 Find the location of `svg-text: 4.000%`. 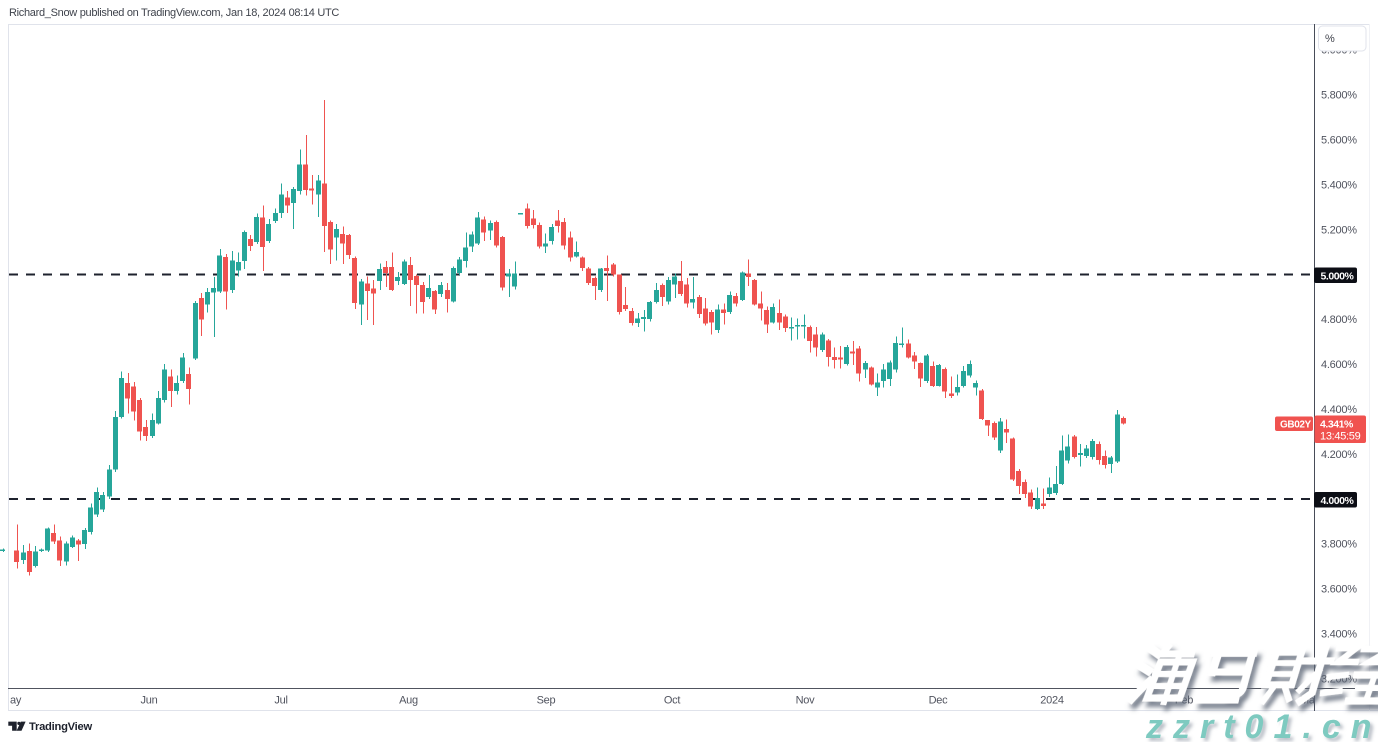

svg-text: 4.000% is located at coordinates (1338, 501).